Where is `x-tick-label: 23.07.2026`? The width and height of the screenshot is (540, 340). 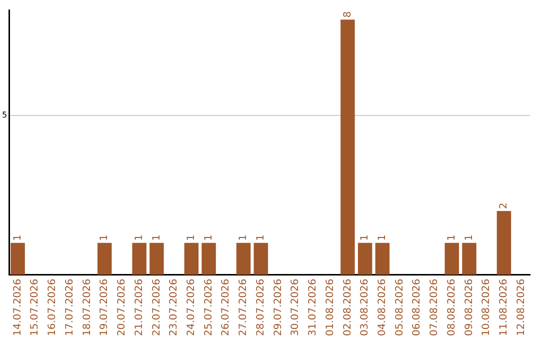 x-tick-label: 23.07.2026 is located at coordinates (174, 307).